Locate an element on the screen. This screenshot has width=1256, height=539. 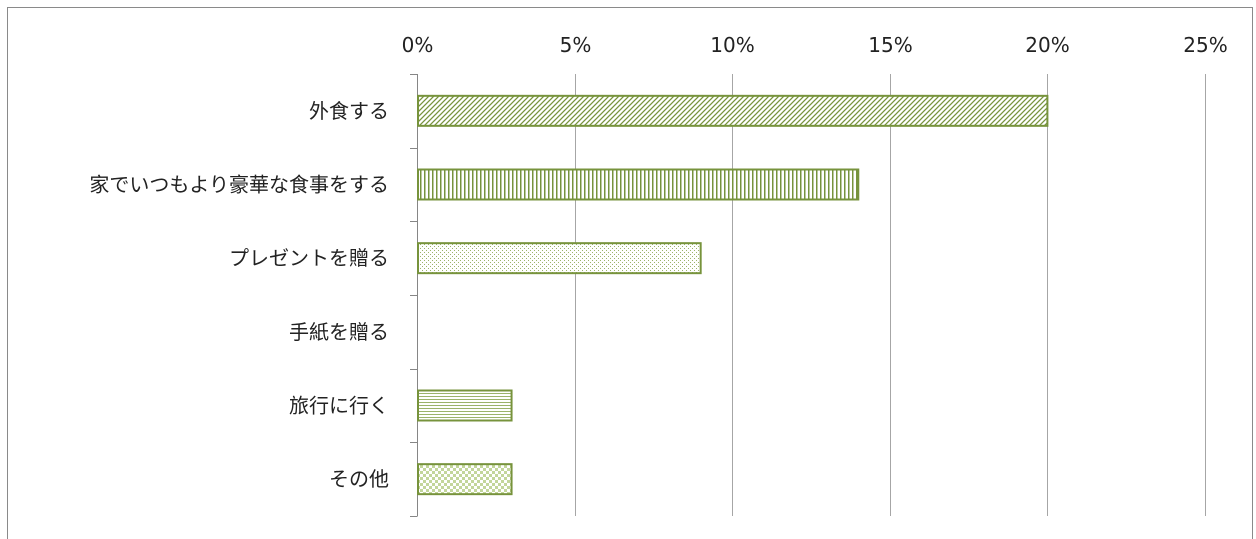
x-tick-label: 15% is located at coordinates (890, 45).